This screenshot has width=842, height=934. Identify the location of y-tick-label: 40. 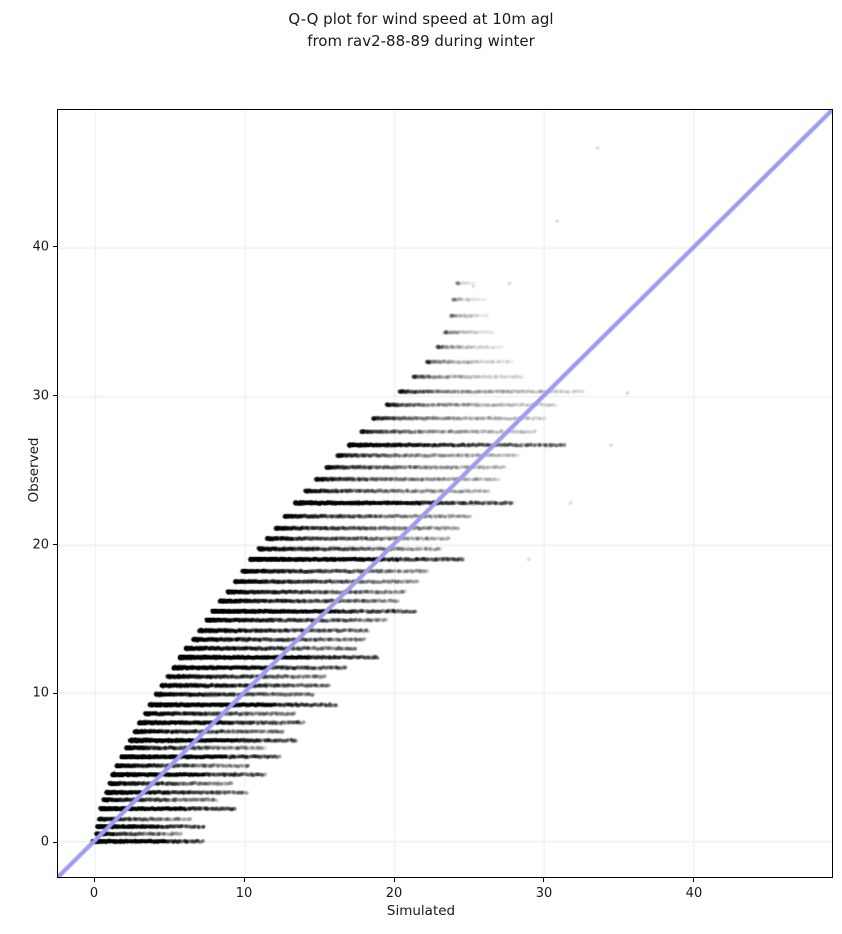
(40, 247).